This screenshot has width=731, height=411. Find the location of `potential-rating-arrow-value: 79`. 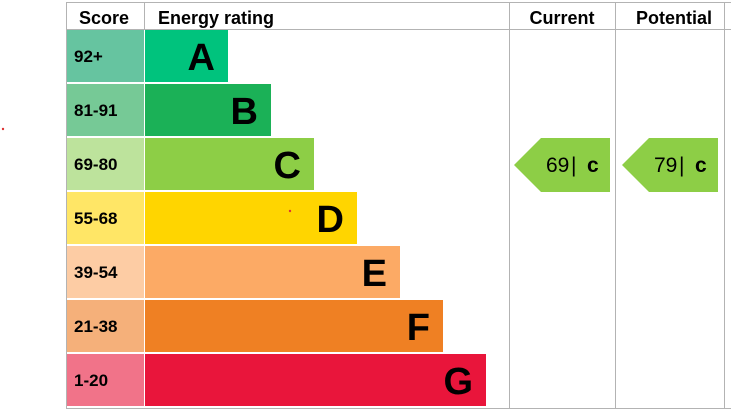

potential-rating-arrow-value: 79 is located at coordinates (665, 165).